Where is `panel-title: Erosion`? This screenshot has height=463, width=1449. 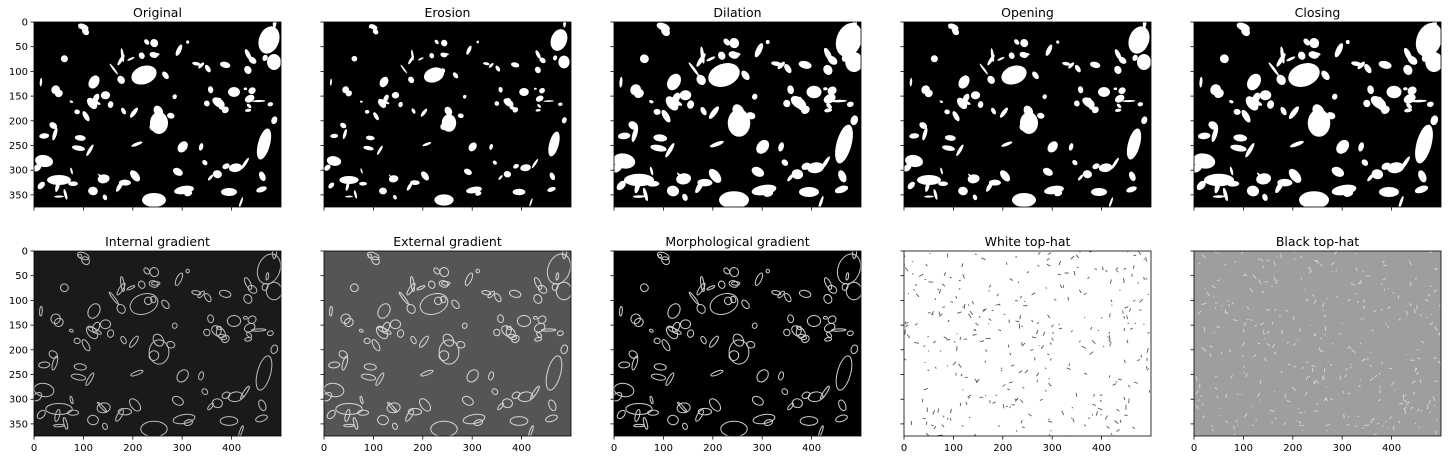
panel-title: Erosion is located at coordinates (448, 12).